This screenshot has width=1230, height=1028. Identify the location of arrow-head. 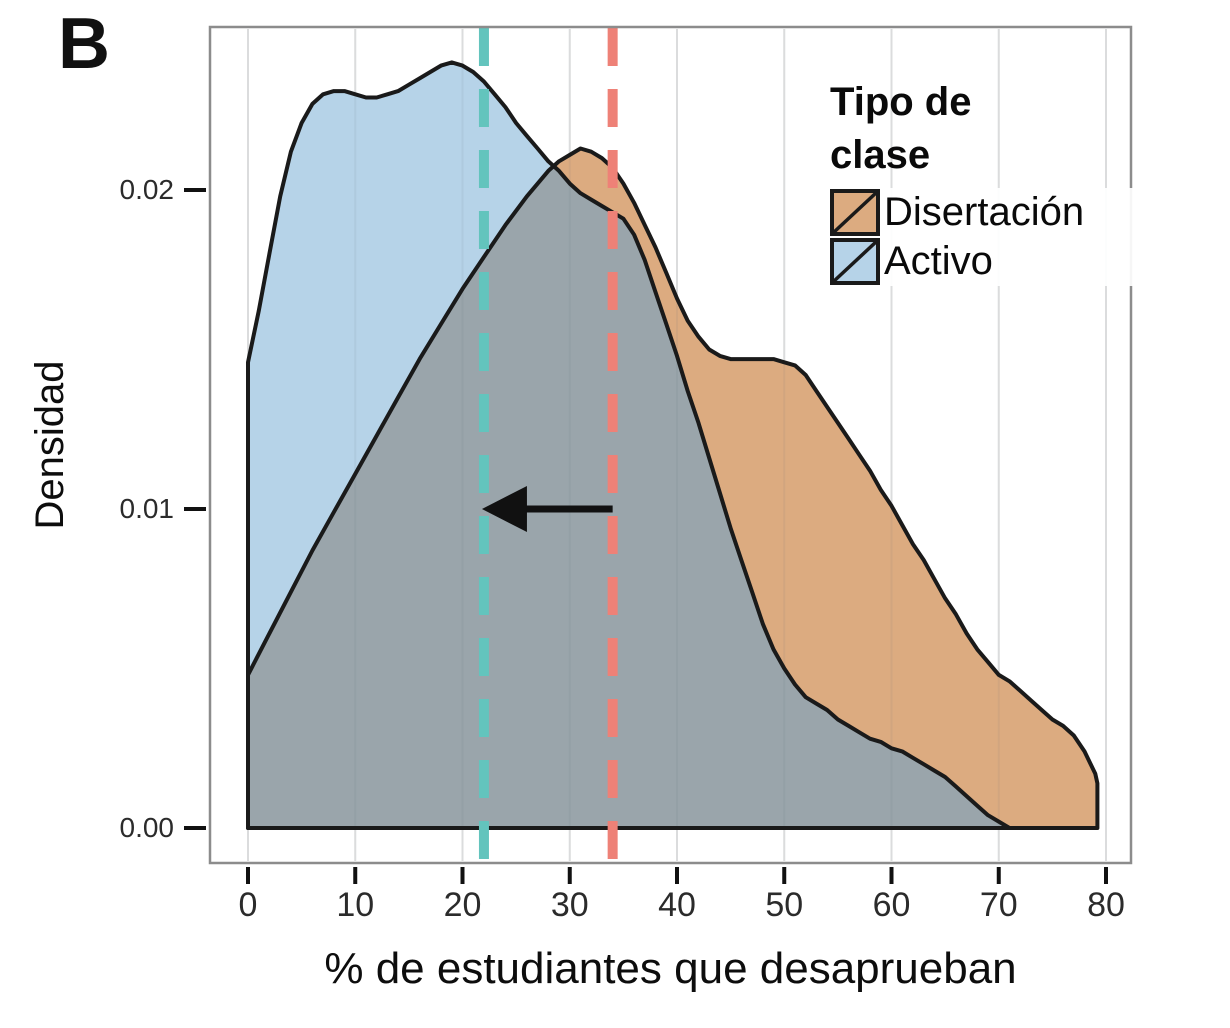
(504, 509).